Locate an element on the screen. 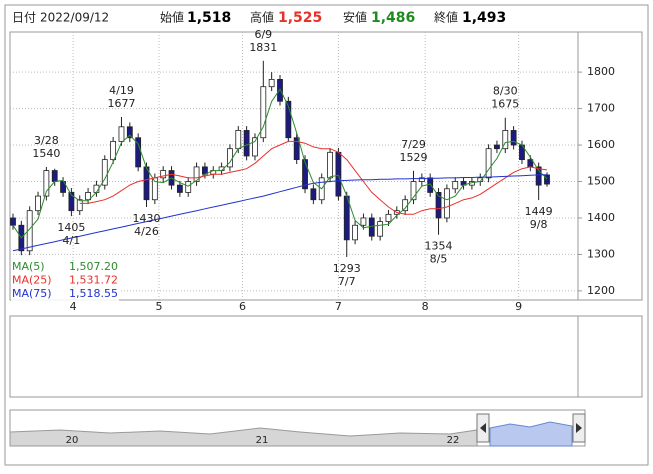  annotation-value: 1405 is located at coordinates (71, 227).